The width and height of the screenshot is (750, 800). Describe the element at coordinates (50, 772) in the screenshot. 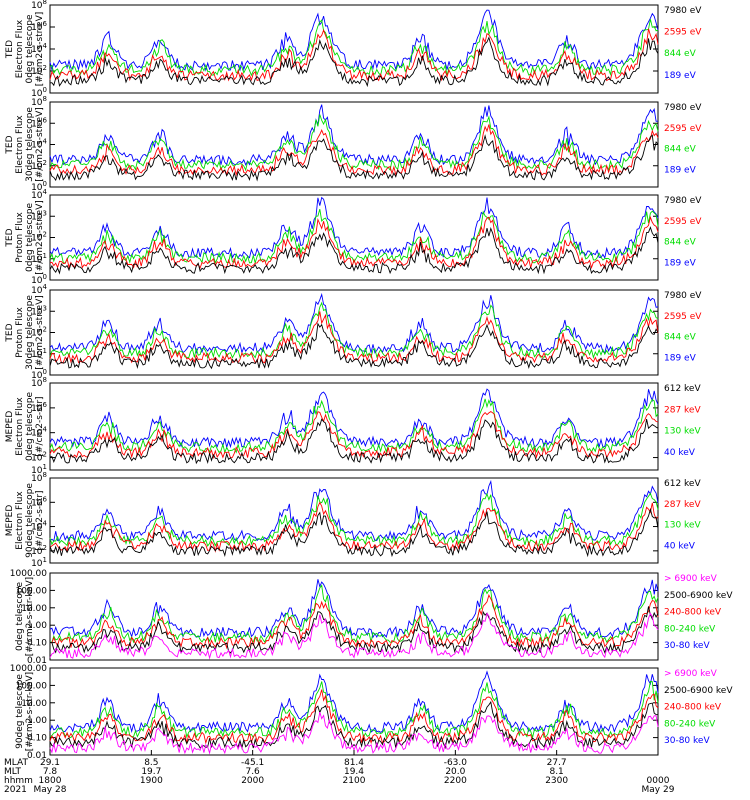

I see `x-tick-label: 7.8` at that location.